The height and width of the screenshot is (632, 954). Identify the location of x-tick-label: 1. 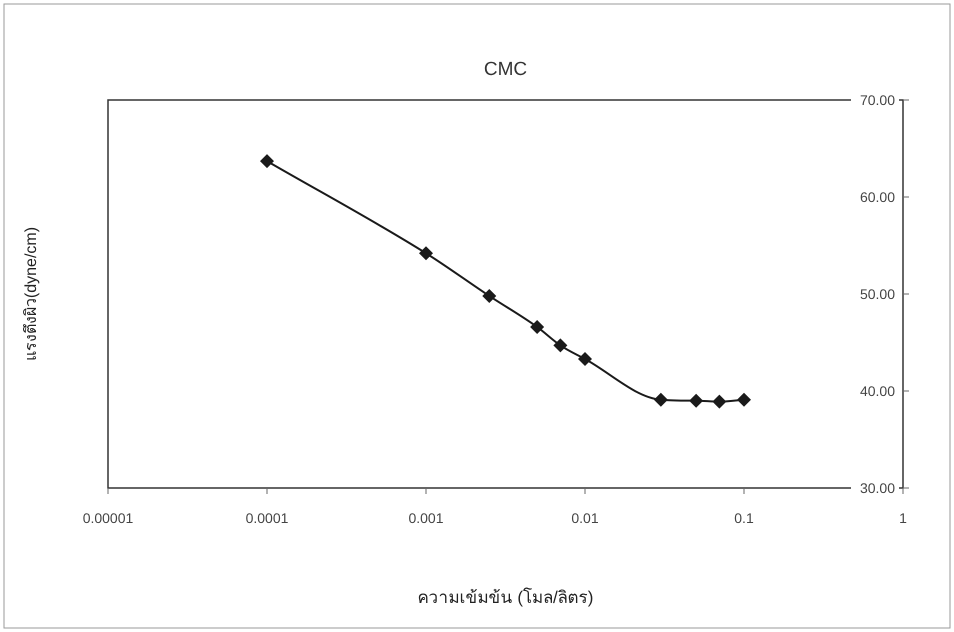
(903, 518).